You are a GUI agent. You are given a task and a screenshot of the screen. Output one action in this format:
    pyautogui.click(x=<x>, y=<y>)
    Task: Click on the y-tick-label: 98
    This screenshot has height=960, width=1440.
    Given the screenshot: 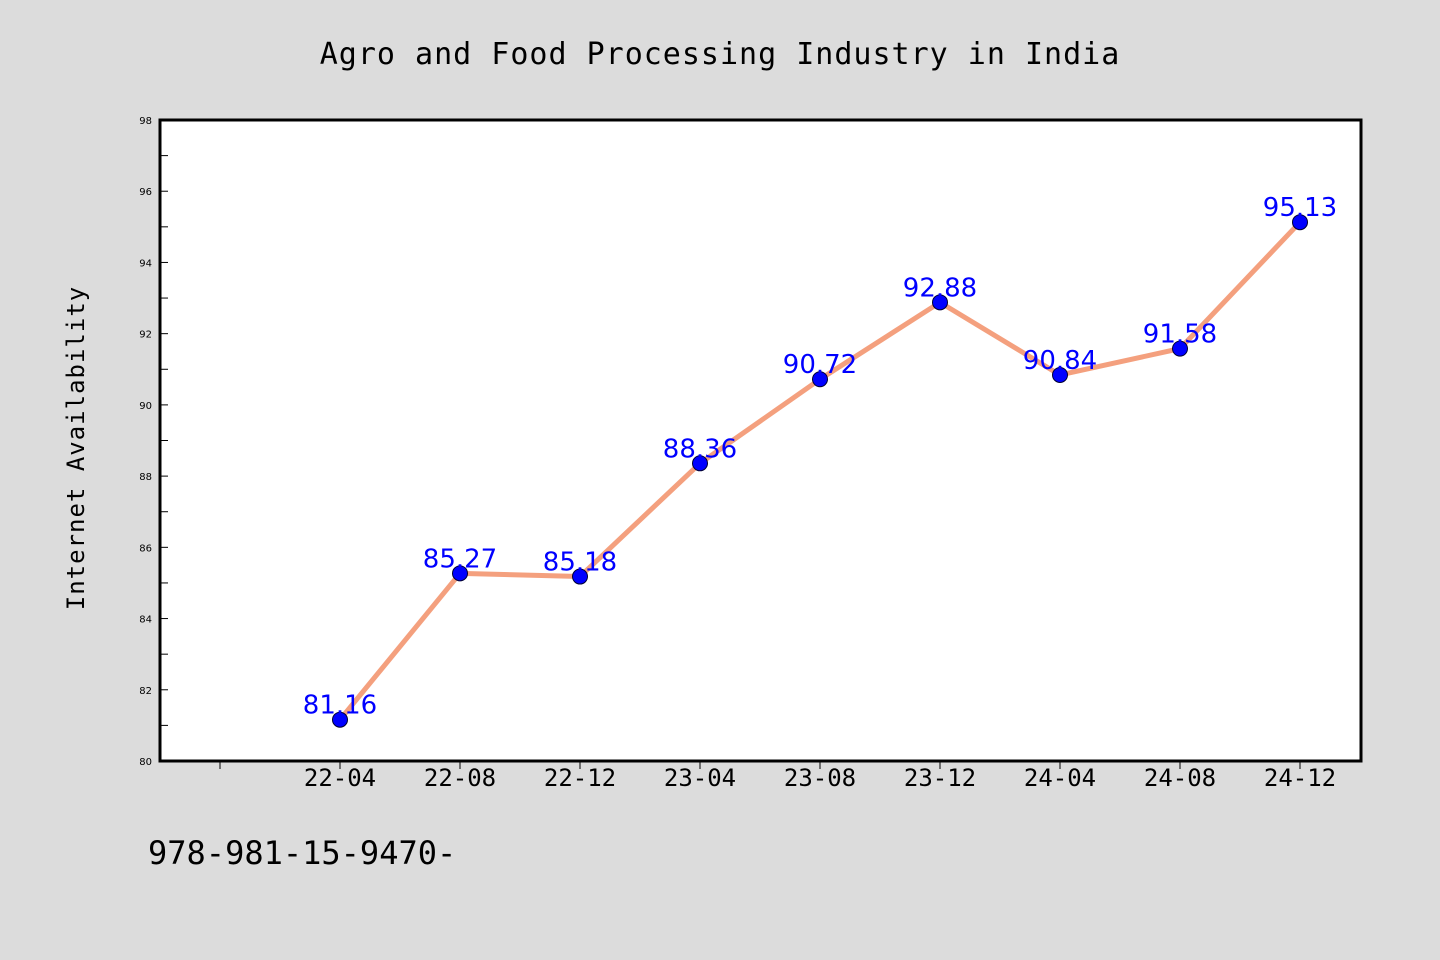 What is the action you would take?
    pyautogui.click(x=145, y=121)
    